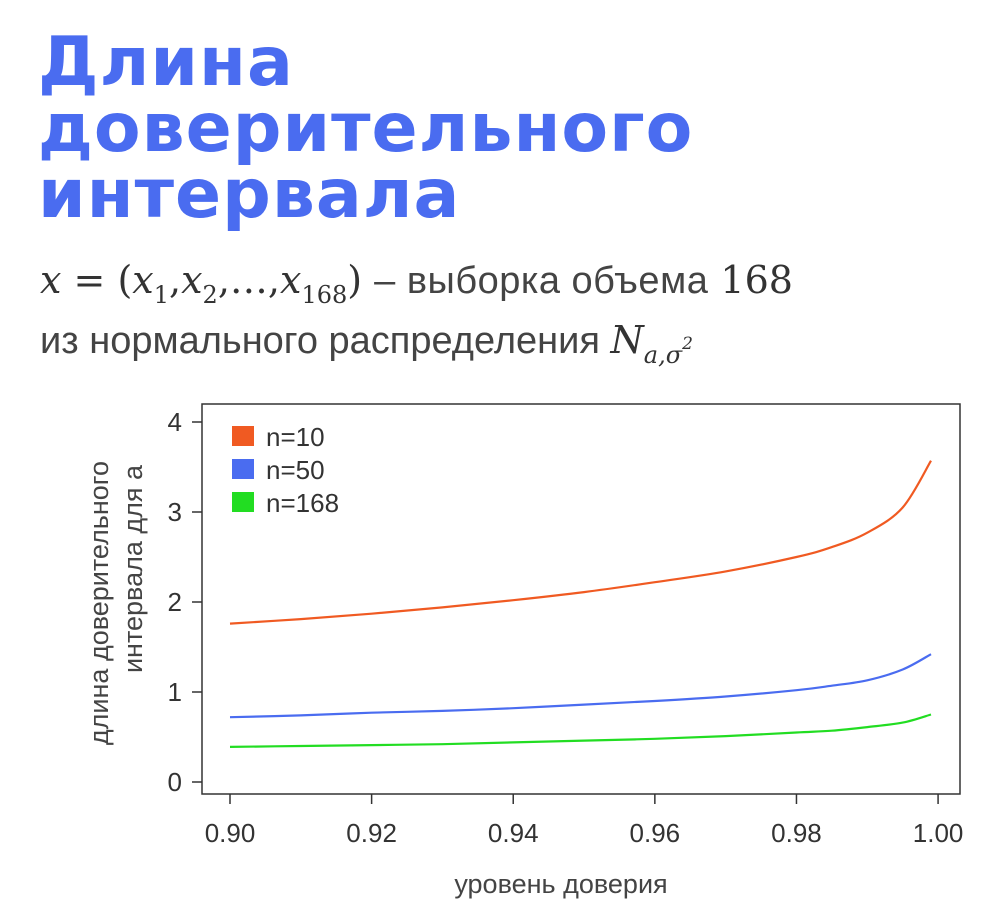 The height and width of the screenshot is (913, 1006). What do you see at coordinates (248, 280) in the screenshot?
I see `formula-dots: ,…,` at bounding box center [248, 280].